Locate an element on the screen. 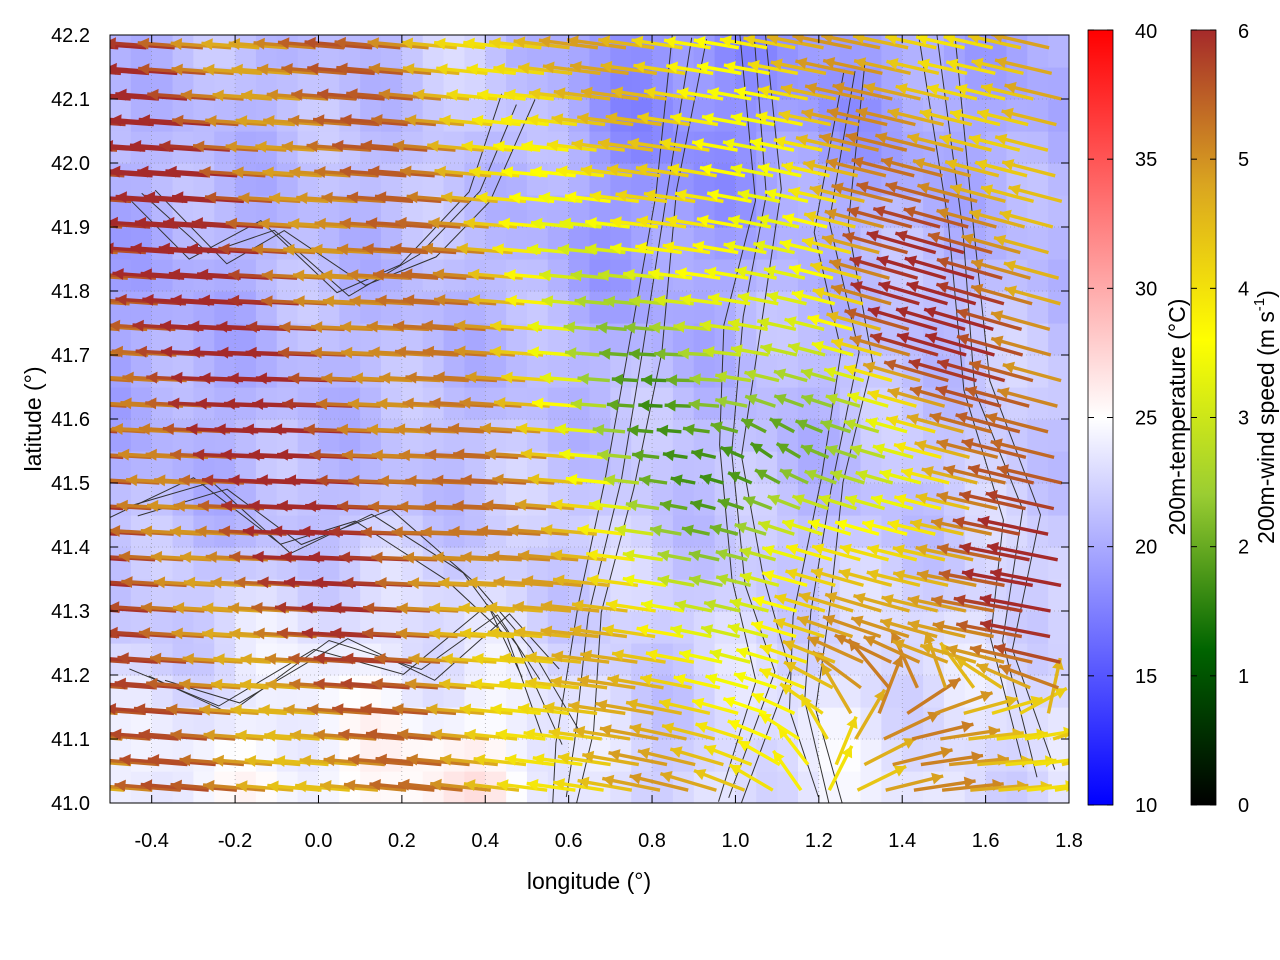  y-tick-label: 41.3 is located at coordinates (70, 612).